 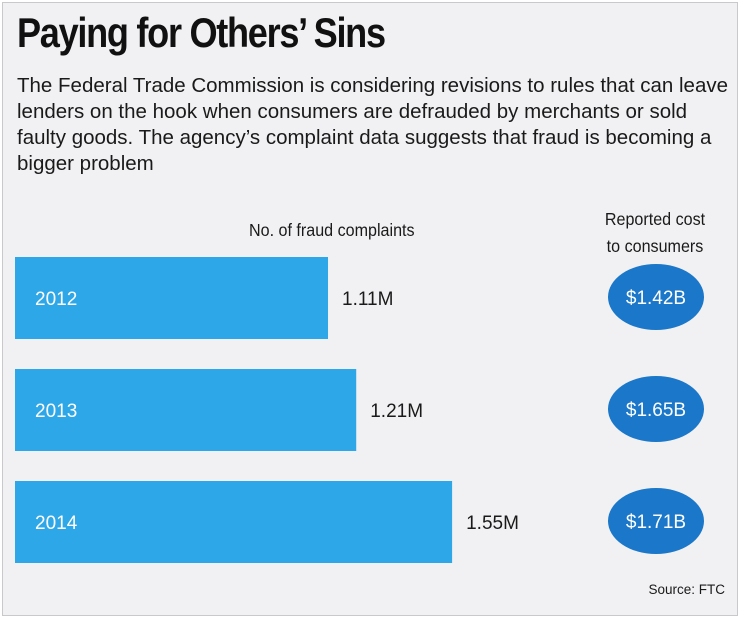 What do you see at coordinates (186, 410) in the screenshot?
I see `bar-2013` at bounding box center [186, 410].